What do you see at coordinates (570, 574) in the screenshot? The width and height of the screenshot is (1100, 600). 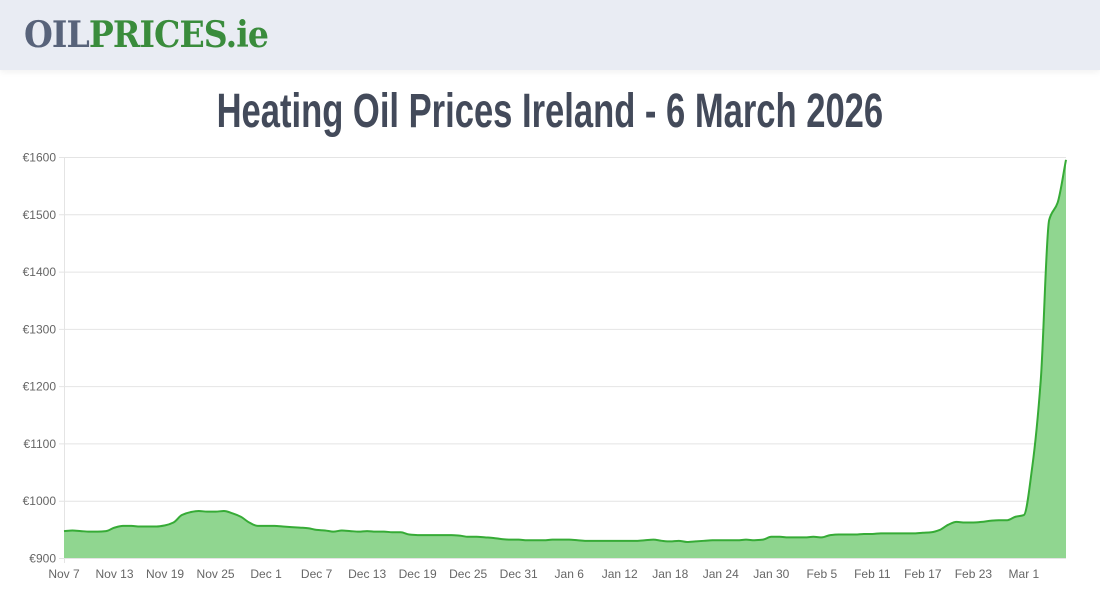 I see `x-tick-label: Jan 6` at bounding box center [570, 574].